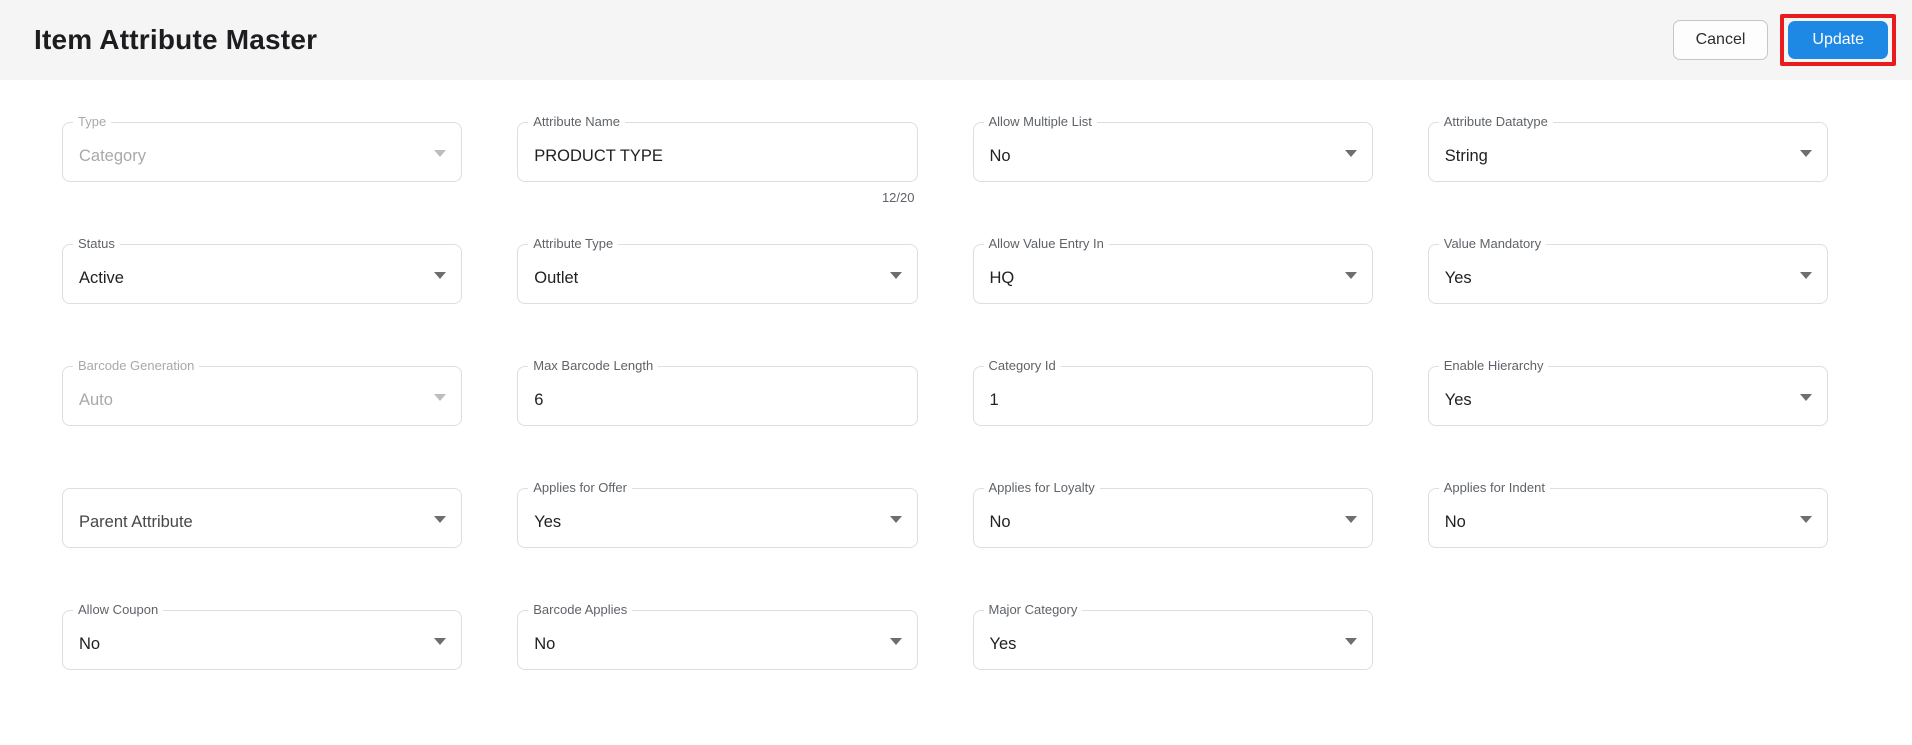 The height and width of the screenshot is (745, 1912). I want to click on field-allow-value-entry-in: Allow Value Entry In HQ, so click(1172, 270).